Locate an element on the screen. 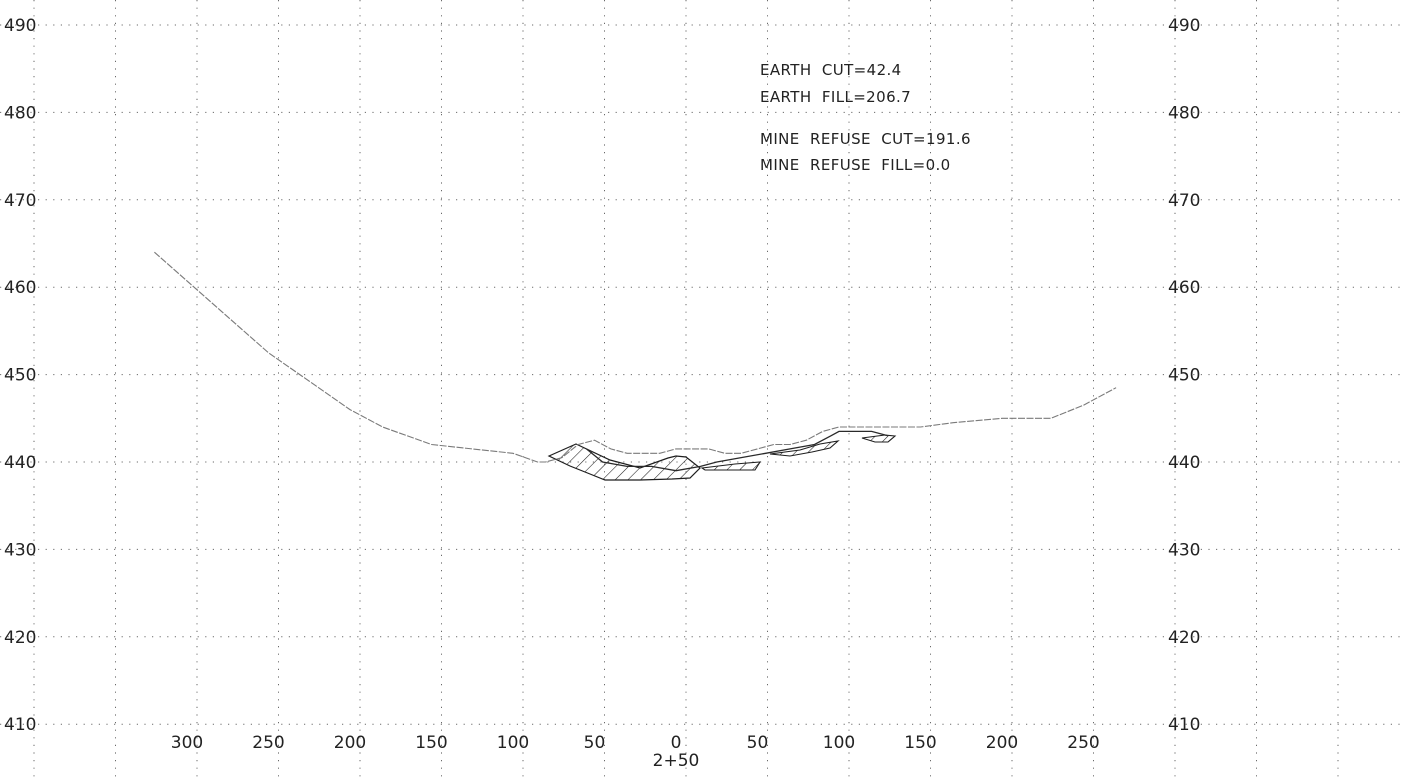  x-axis-labels: 300 250 200 150 100 50 0 50 100 150 200 250 is located at coordinates (635, 743).